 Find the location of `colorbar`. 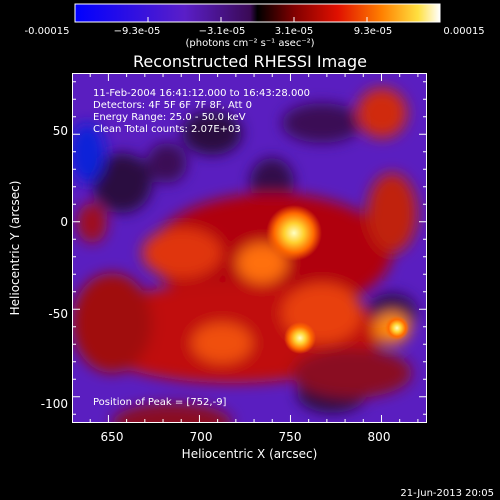

colorbar is located at coordinates (257, 13).